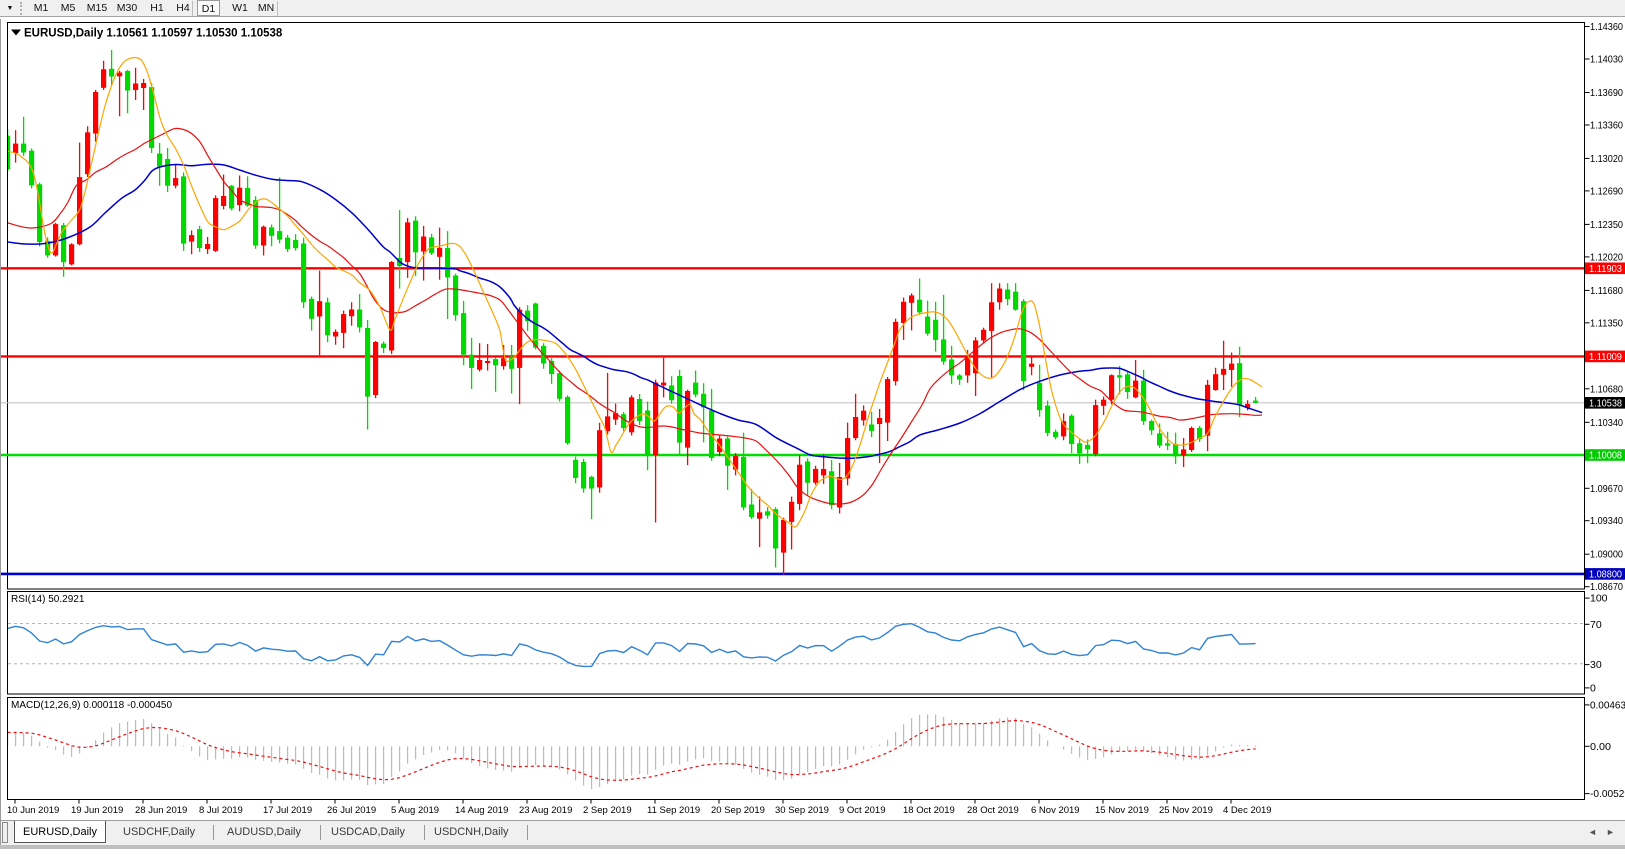 This screenshot has width=1625, height=854. Describe the element at coordinates (1600, 747) in the screenshot. I see `svg-text: 0.00` at that location.